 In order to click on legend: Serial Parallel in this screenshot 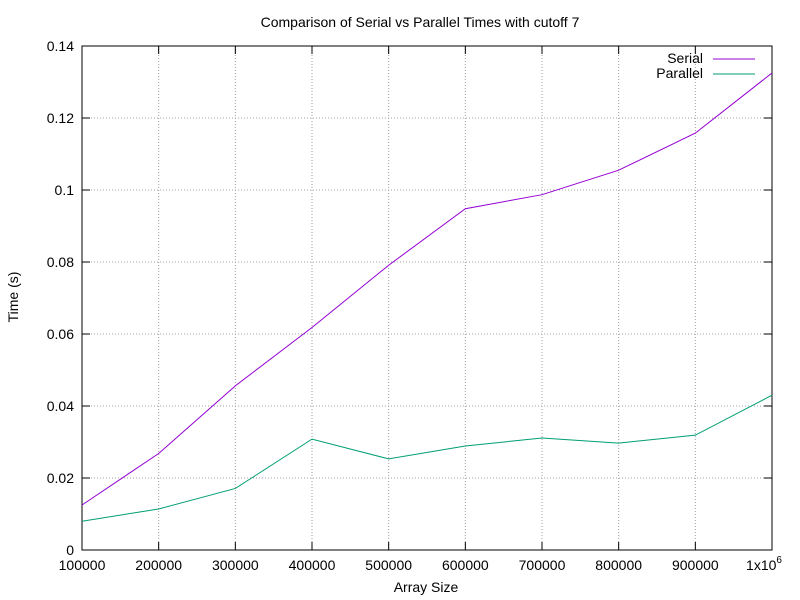, I will do `click(705, 65)`.